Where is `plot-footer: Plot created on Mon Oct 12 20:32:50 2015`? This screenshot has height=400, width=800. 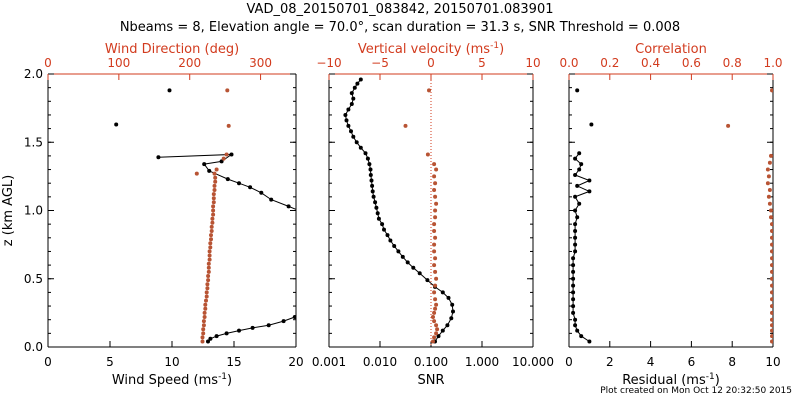
plot-footer: Plot created on Mon Oct 12 20:32:50 2015 is located at coordinates (696, 391).